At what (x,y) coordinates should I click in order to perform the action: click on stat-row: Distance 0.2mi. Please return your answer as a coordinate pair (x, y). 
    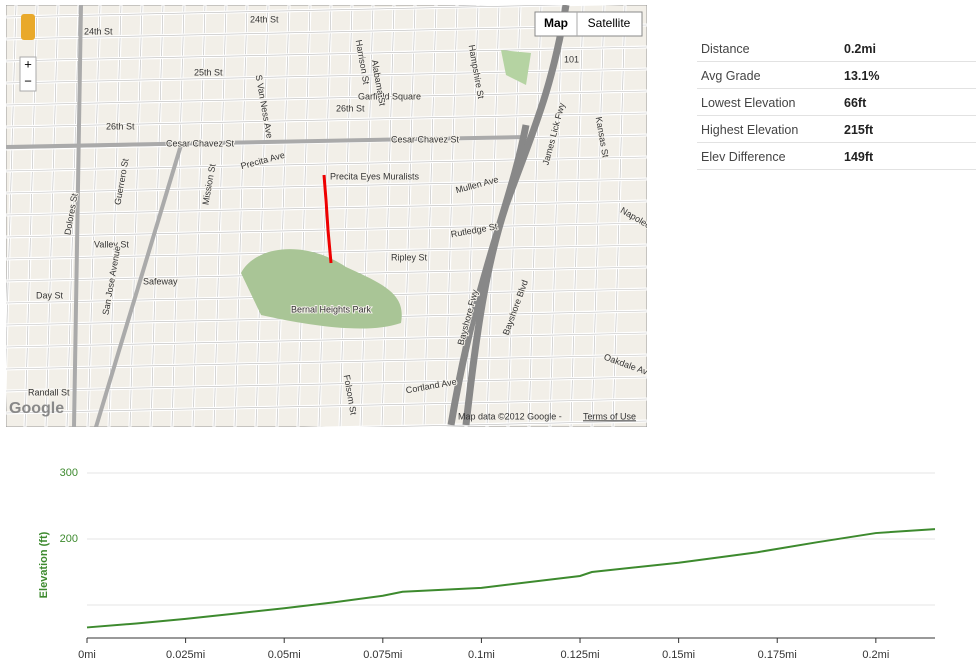
    Looking at the image, I should click on (836, 48).